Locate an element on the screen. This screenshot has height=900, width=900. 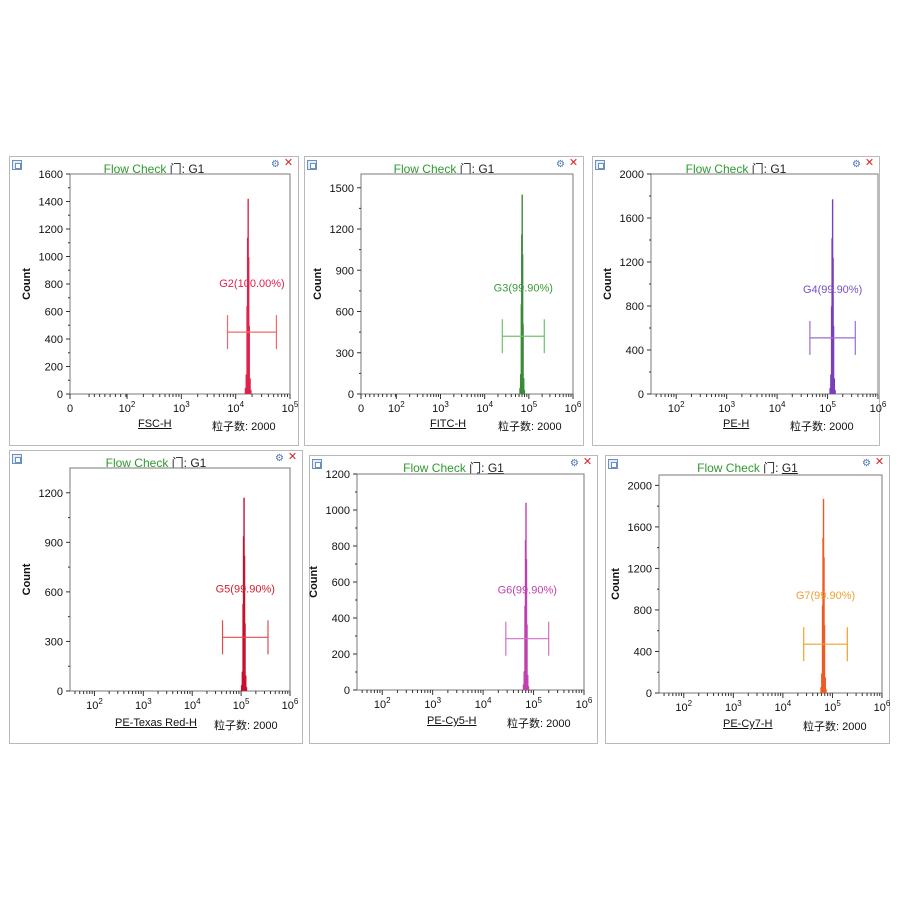
x-parameter-selector: PE-Cy5-H is located at coordinates (452, 721).